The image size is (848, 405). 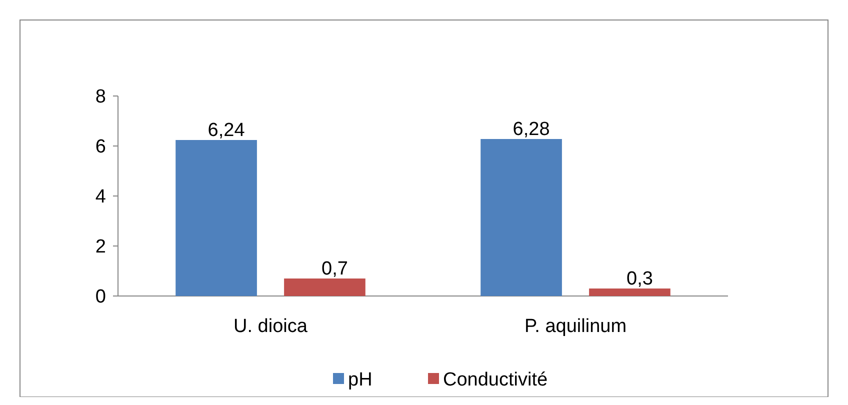 I want to click on y-tick-label: 0, so click(x=100, y=297).